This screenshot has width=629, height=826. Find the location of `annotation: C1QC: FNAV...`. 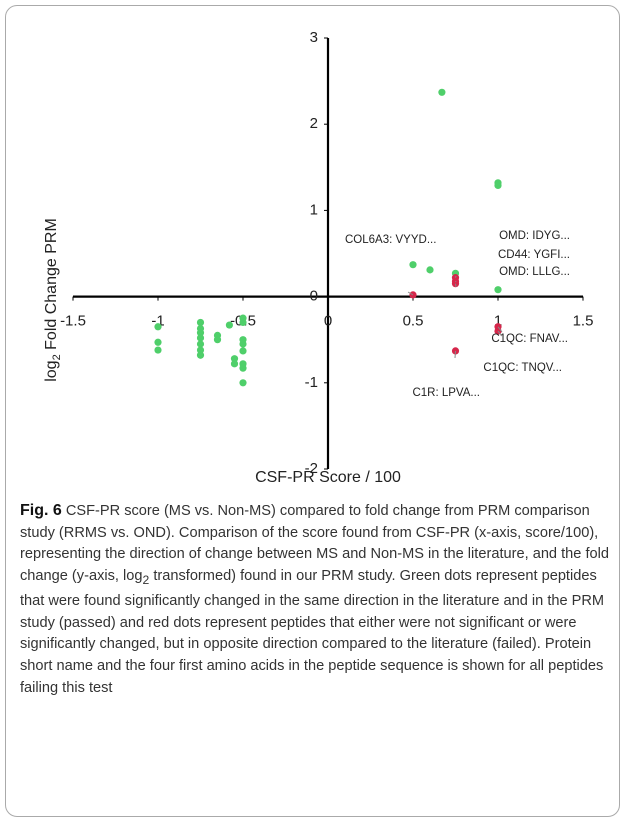

annotation: C1QC: FNAV... is located at coordinates (529, 339).